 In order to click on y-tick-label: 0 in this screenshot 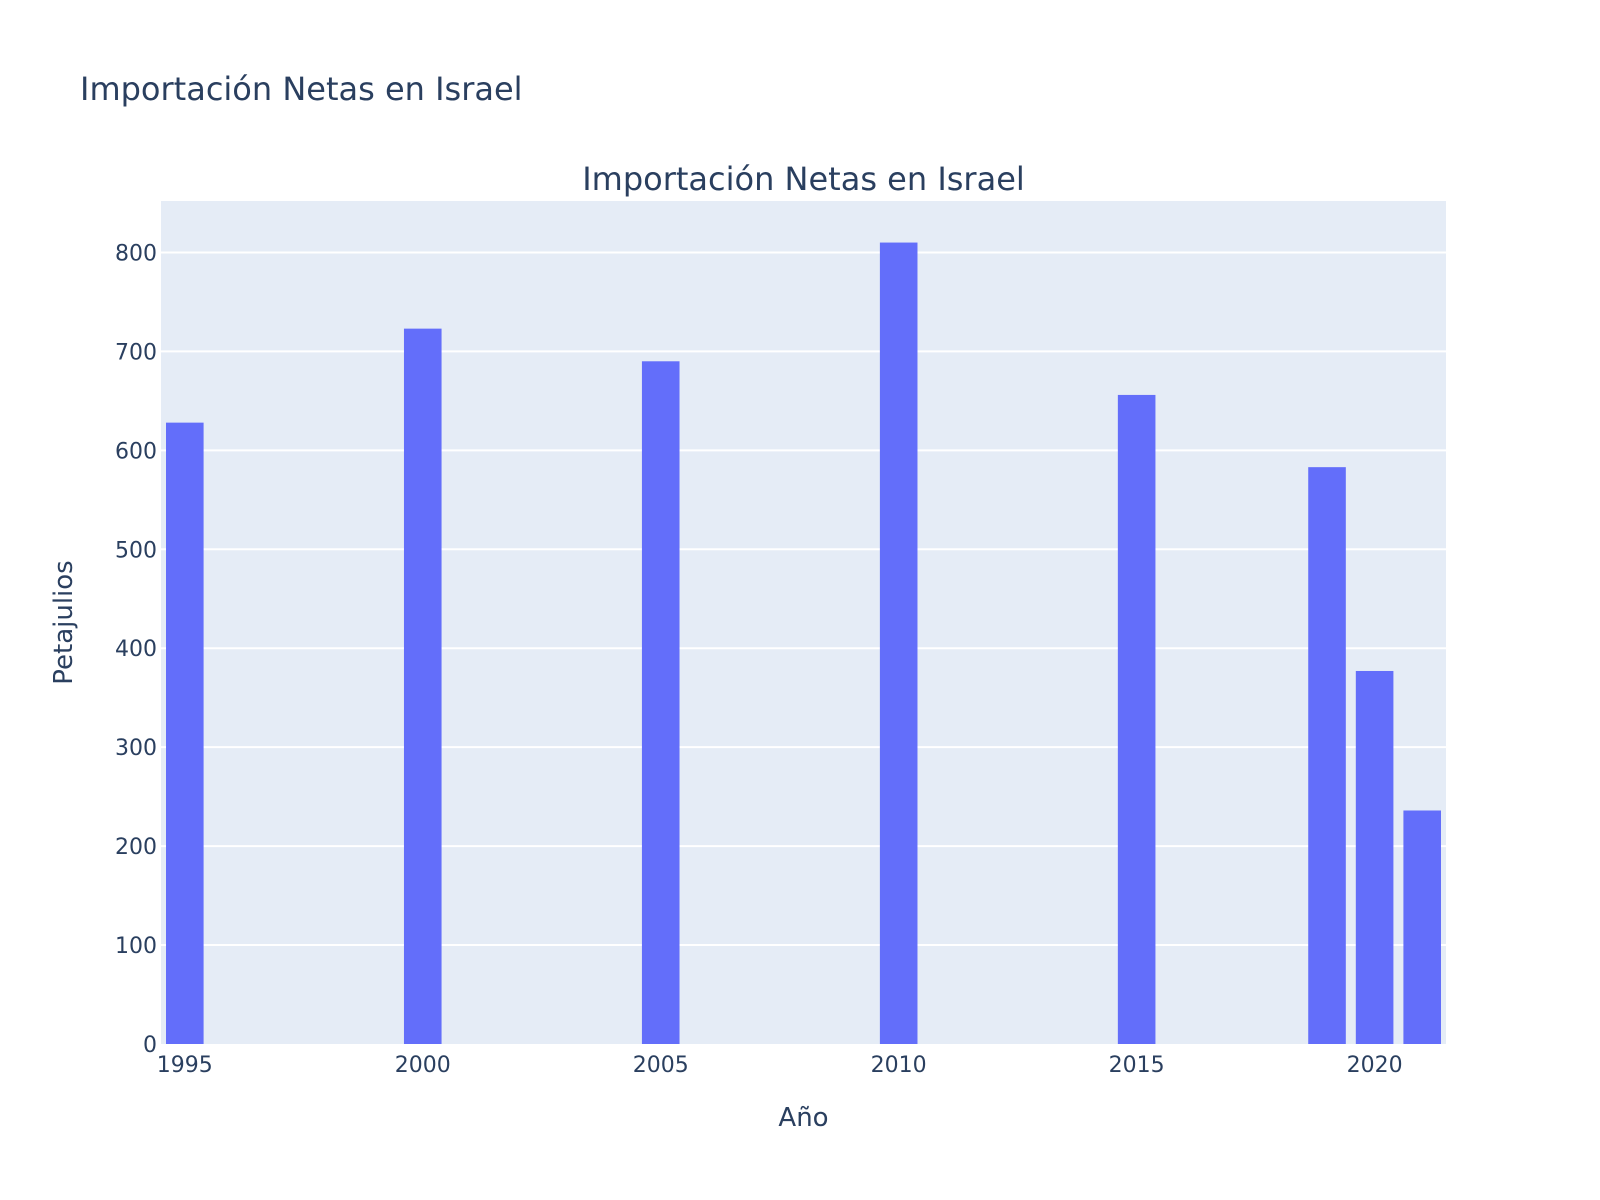, I will do `click(150, 1045)`.